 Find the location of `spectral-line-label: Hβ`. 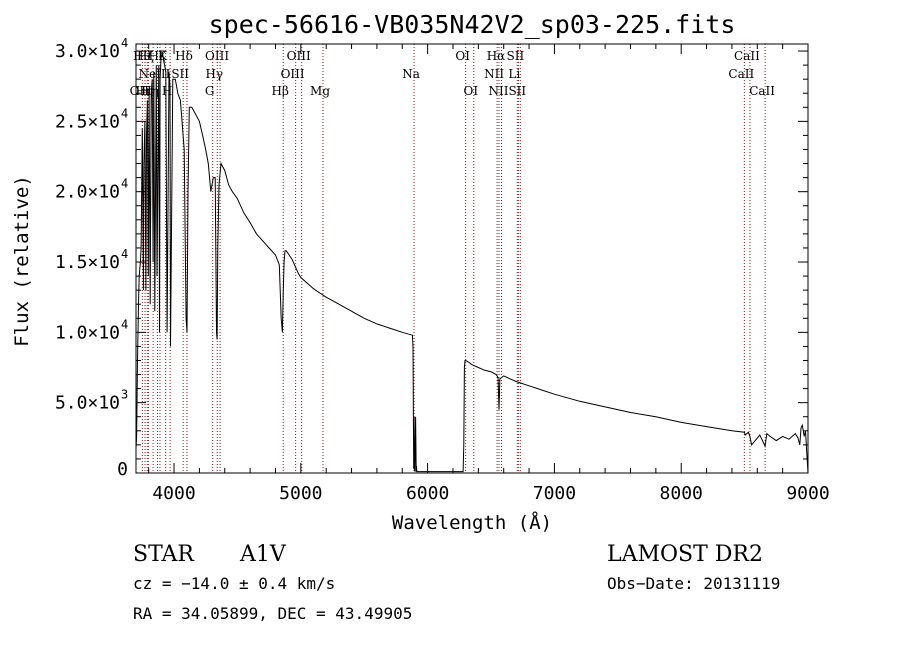

spectral-line-label: Hβ is located at coordinates (280, 91).